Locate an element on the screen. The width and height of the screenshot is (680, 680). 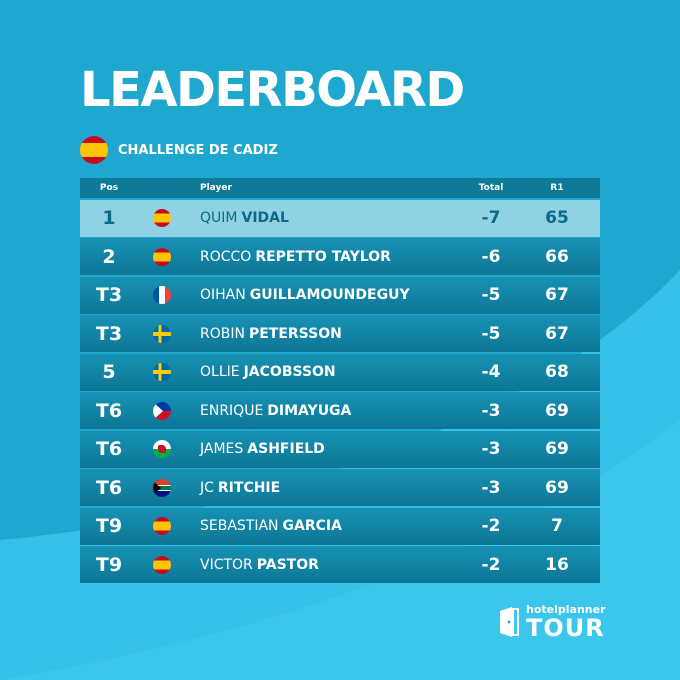
player-last-name: VIDAL is located at coordinates (264, 218).